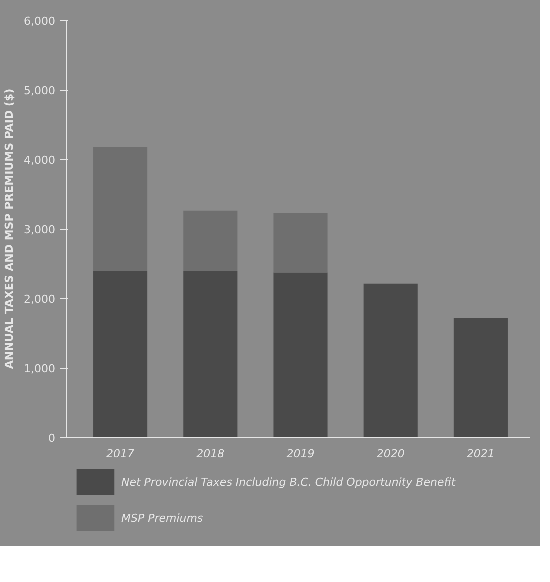  Describe the element at coordinates (288, 482) in the screenshot. I see `legend-label: Net Provincial Taxes Including B.C. Child Opportunity Benefit` at that location.